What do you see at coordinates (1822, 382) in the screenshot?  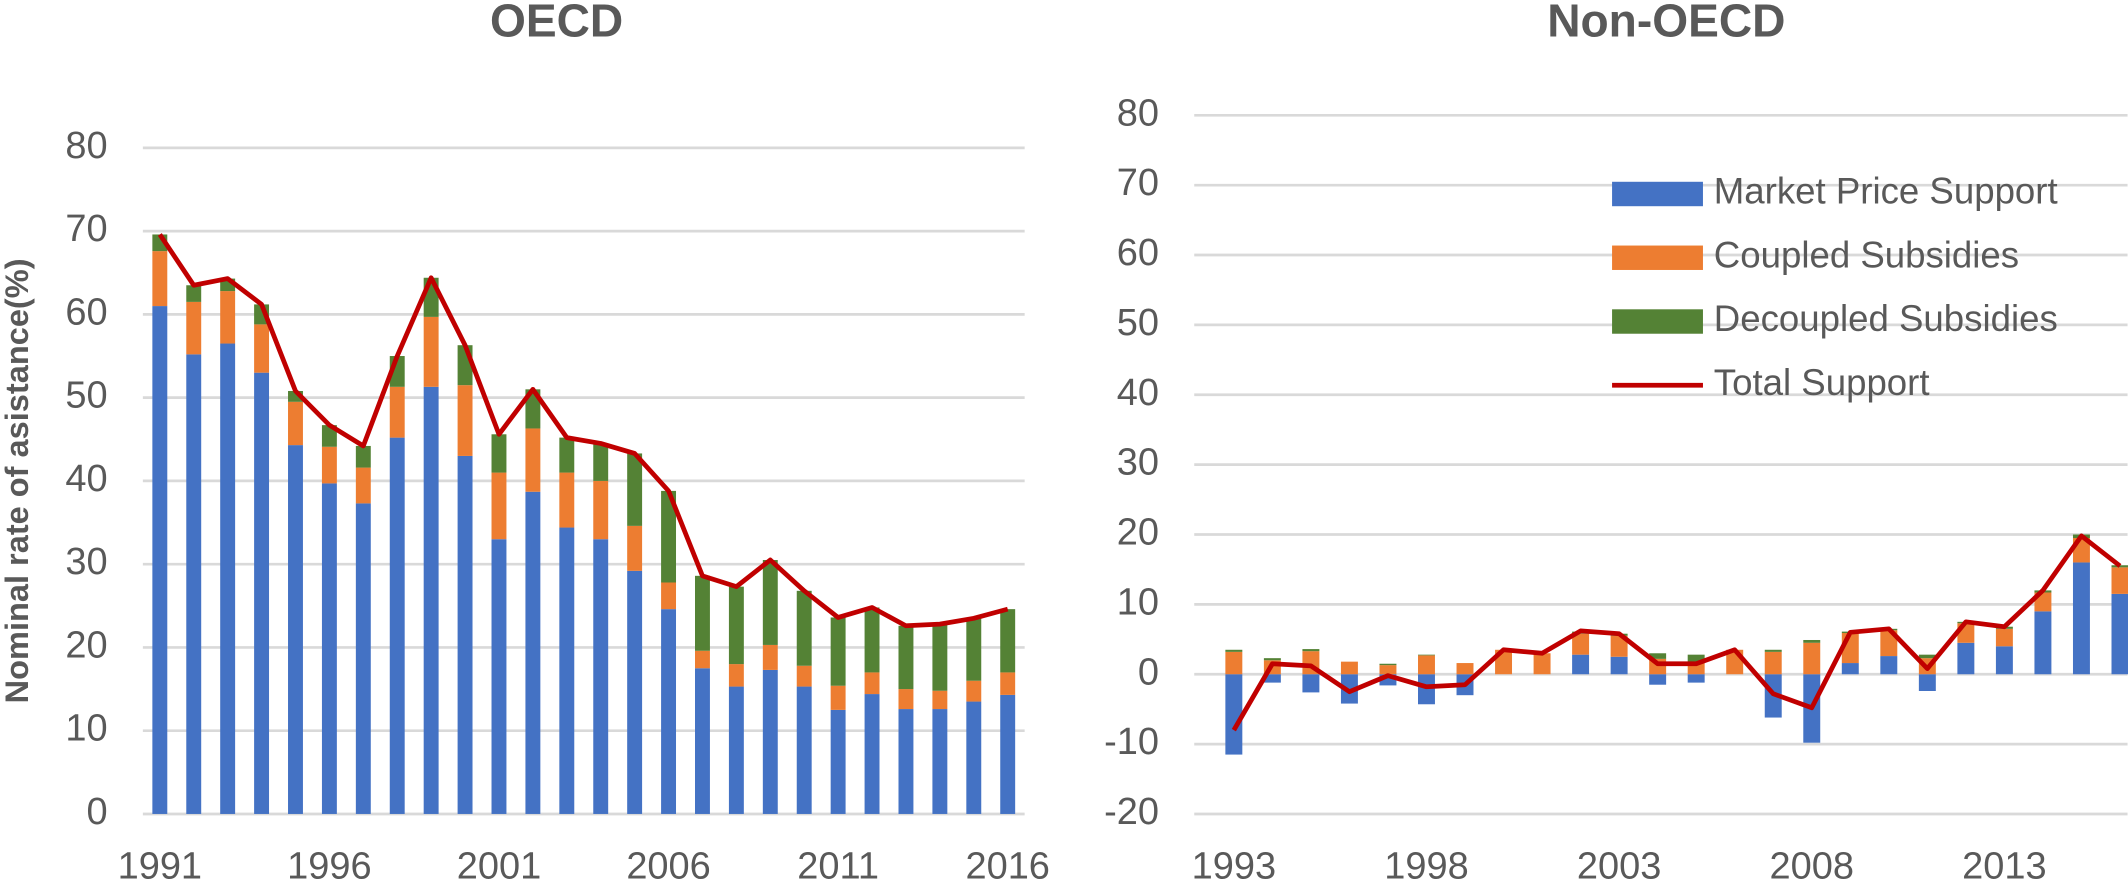 I see `legend-label: Total Support` at bounding box center [1822, 382].